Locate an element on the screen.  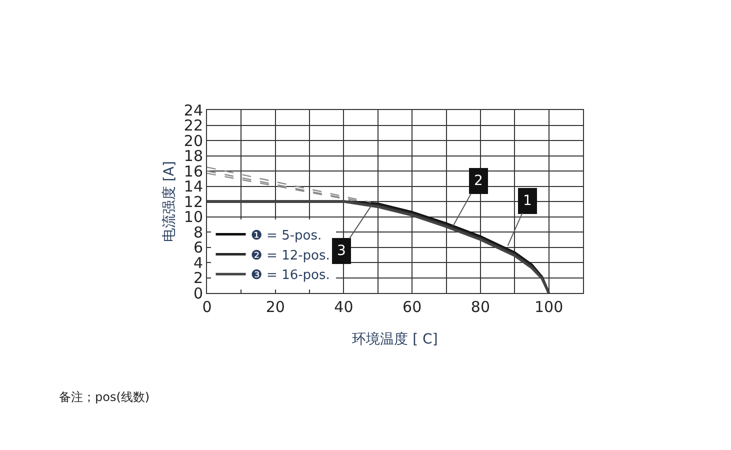
y-tick-label: 24 is located at coordinates (193, 110).